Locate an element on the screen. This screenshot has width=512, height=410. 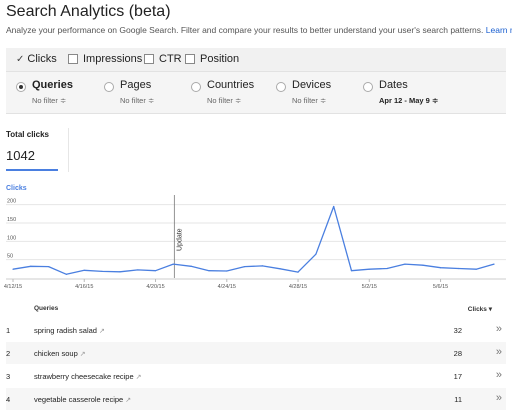
selected-indicator is located at coordinates (32, 170).